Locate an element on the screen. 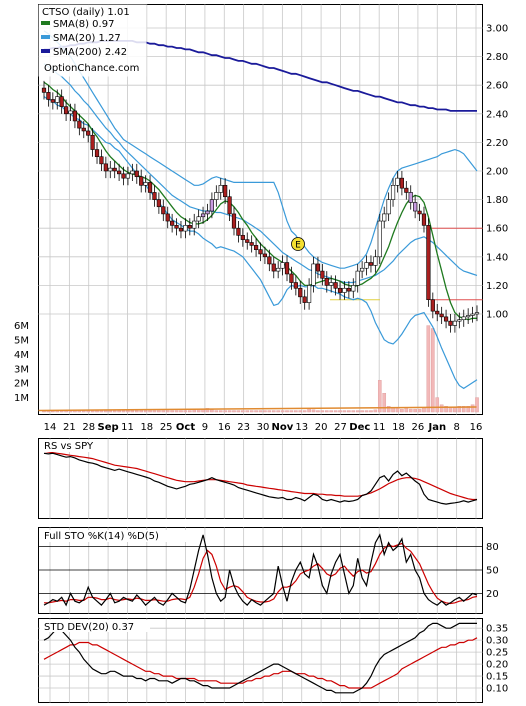  price-tick-label: 2.00 is located at coordinates (497, 172).